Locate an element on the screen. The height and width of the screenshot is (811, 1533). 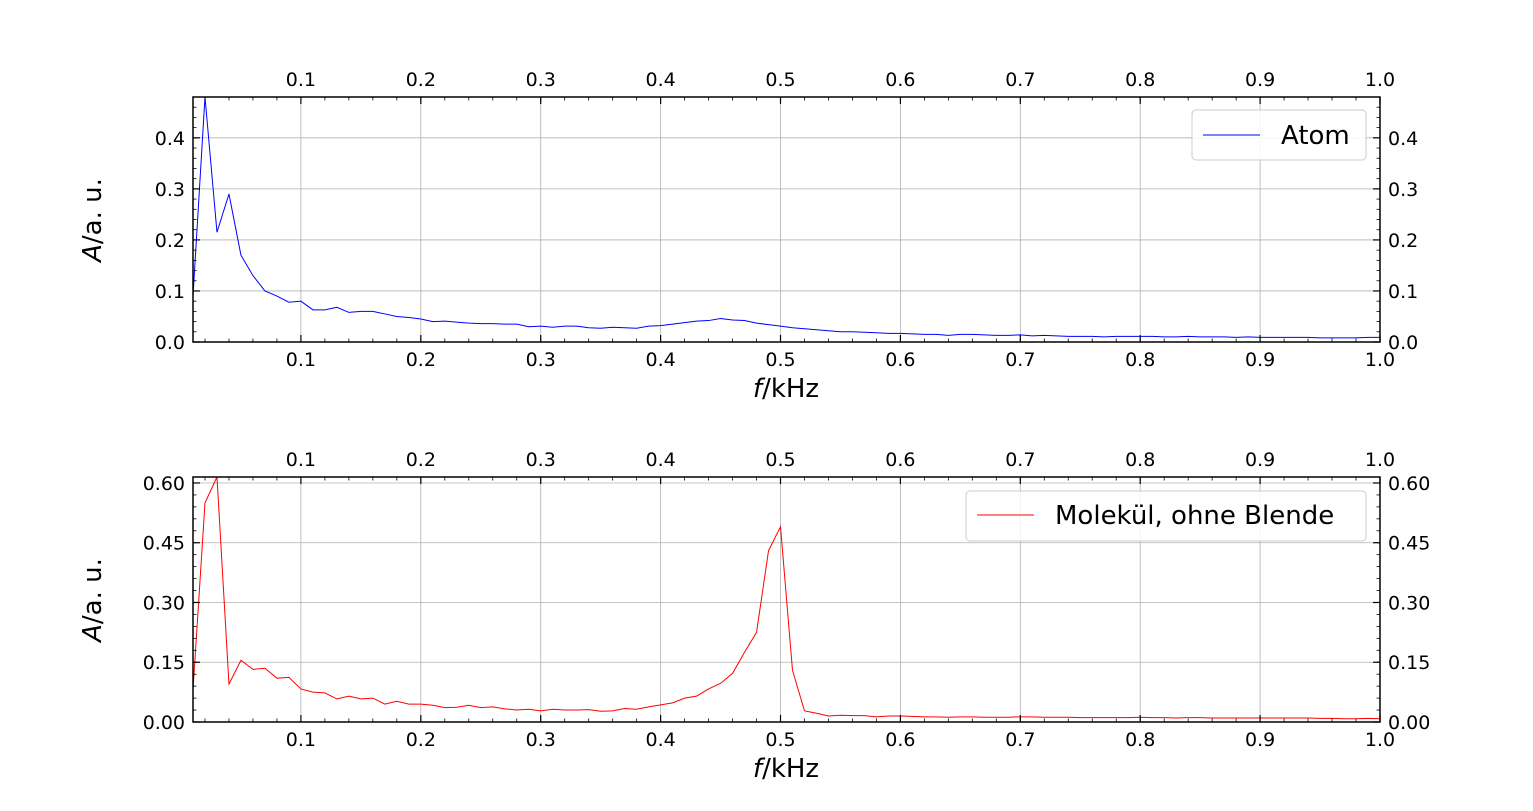
molecule-x-tick-label: 0.5 is located at coordinates (780, 740).